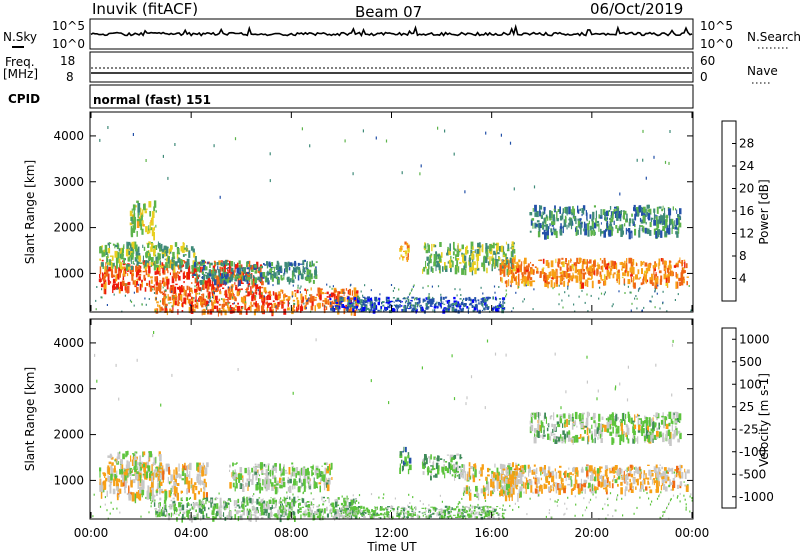 The image size is (800, 554). I want to click on y-tick-label: 3000, so click(68, 182).